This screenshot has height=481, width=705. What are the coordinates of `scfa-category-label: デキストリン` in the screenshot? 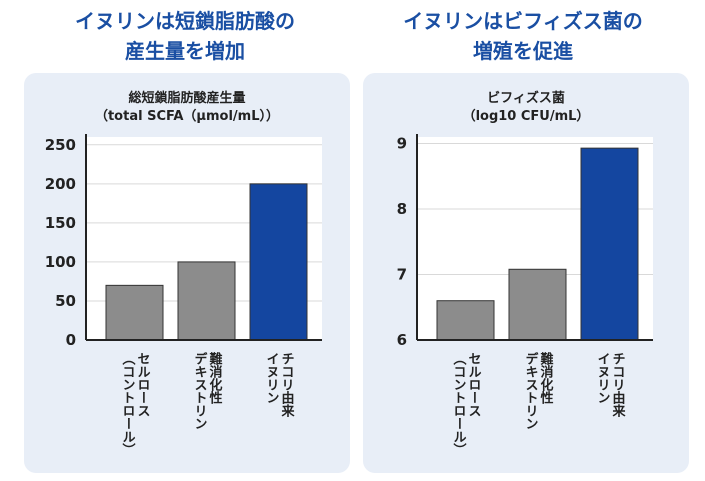 It's located at (199, 390).